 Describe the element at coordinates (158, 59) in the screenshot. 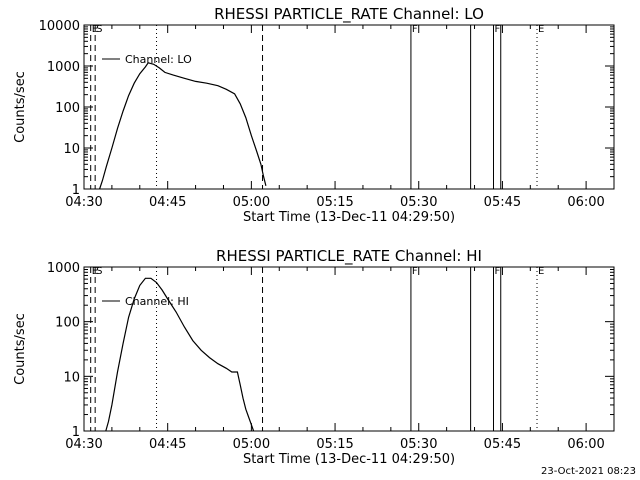

I see `legend-label: Channel: LO` at that location.